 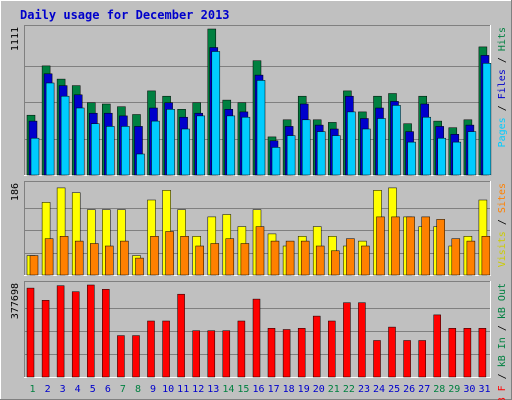 I want to click on x-tick-label-day-29: 29, so click(x=454, y=389).